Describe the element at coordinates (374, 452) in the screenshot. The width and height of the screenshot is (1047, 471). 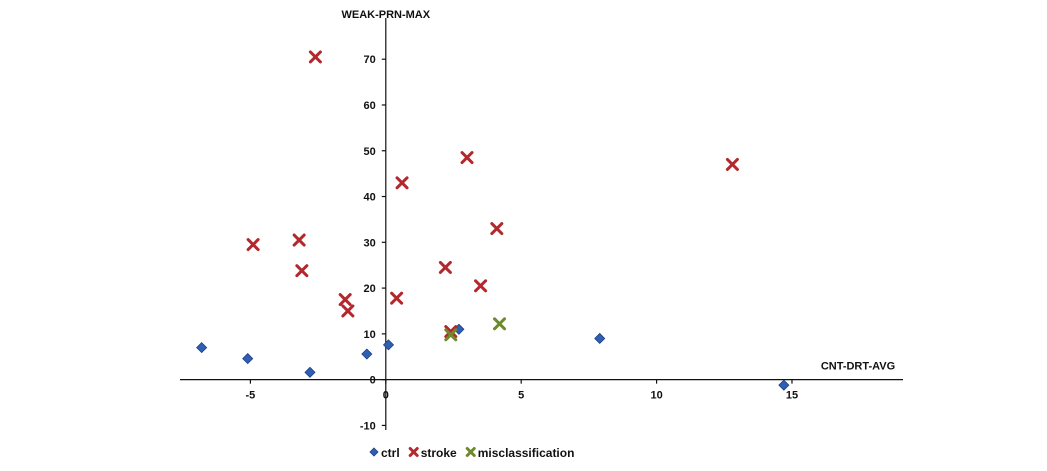
I see `legend-marker-ctrl` at that location.